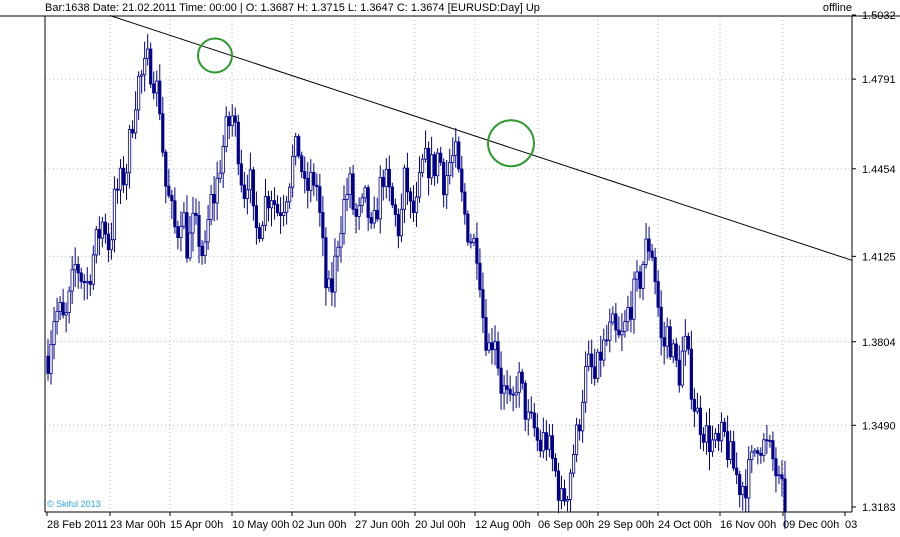 The height and width of the screenshot is (537, 900). Describe the element at coordinates (260, 525) in the screenshot. I see `x-tick-label: 10 May 00h` at that location.